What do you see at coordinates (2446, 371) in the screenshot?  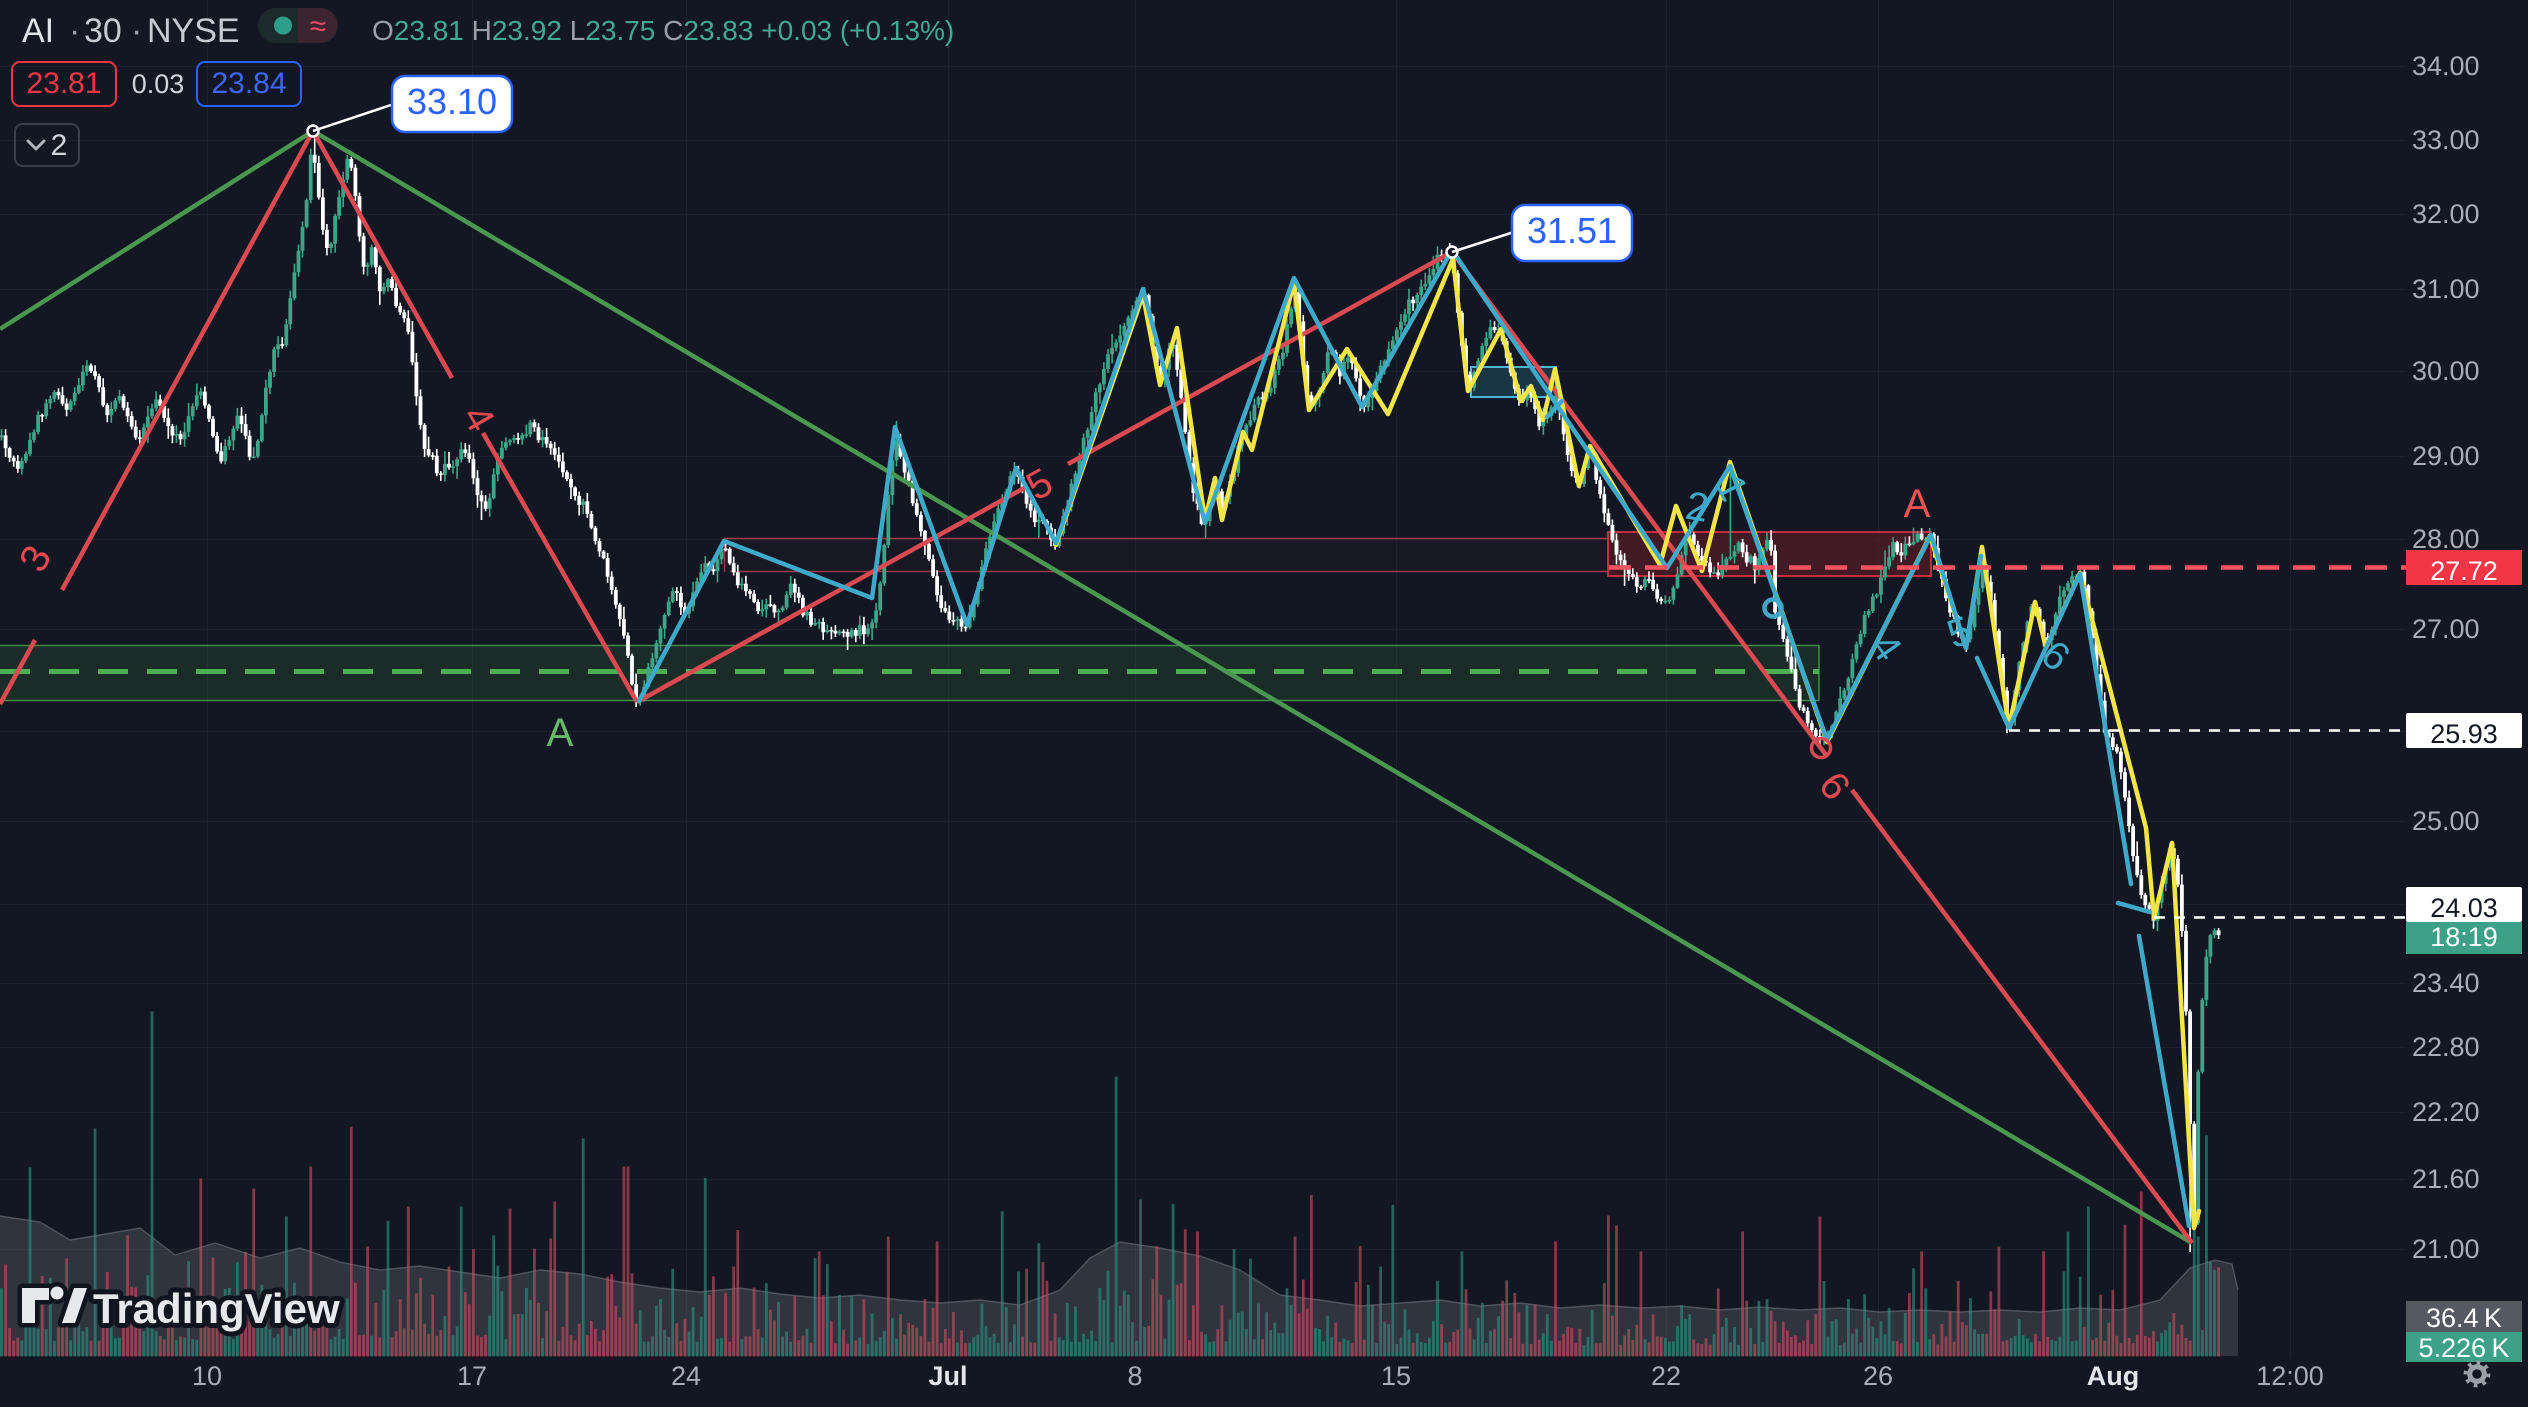 I see `svg-text: 30.00` at bounding box center [2446, 371].